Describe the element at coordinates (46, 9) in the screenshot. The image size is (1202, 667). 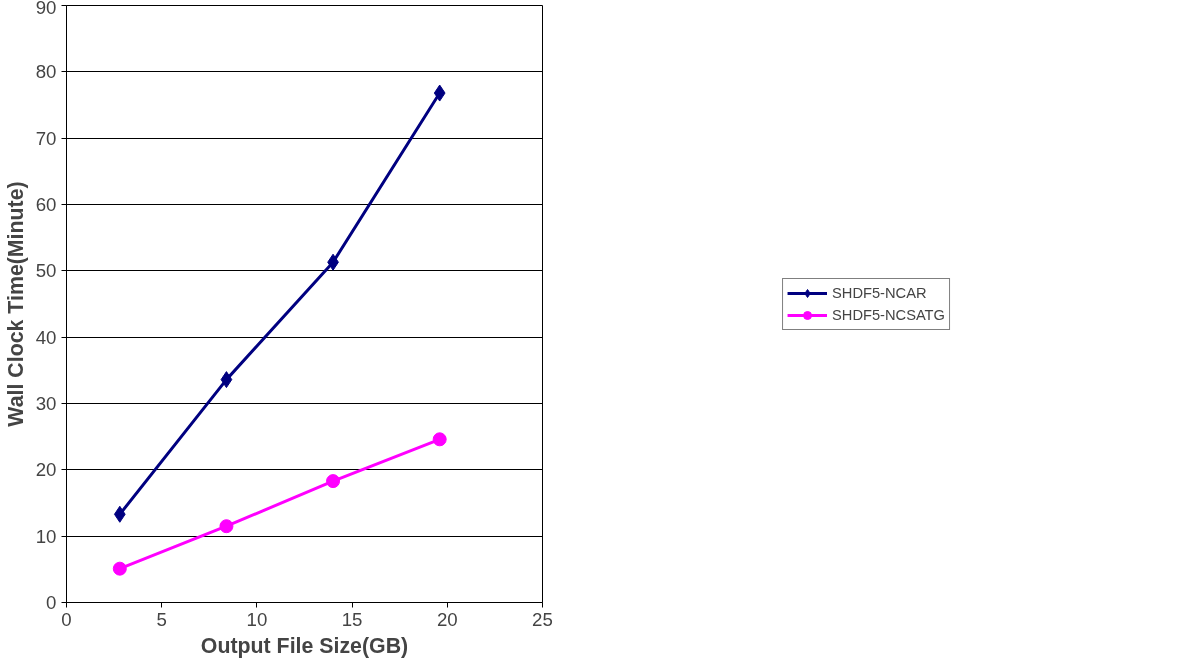
I see `y-tick-label: 90` at that location.